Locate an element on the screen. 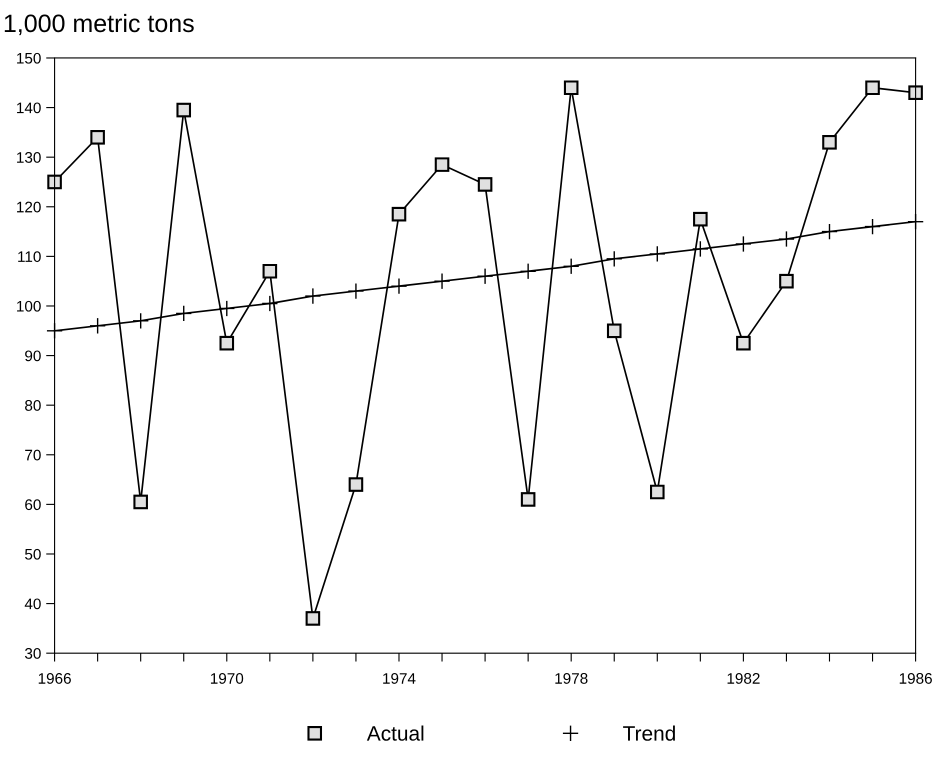 This screenshot has width=941, height=773. x-tick-label: 1974 is located at coordinates (399, 678).